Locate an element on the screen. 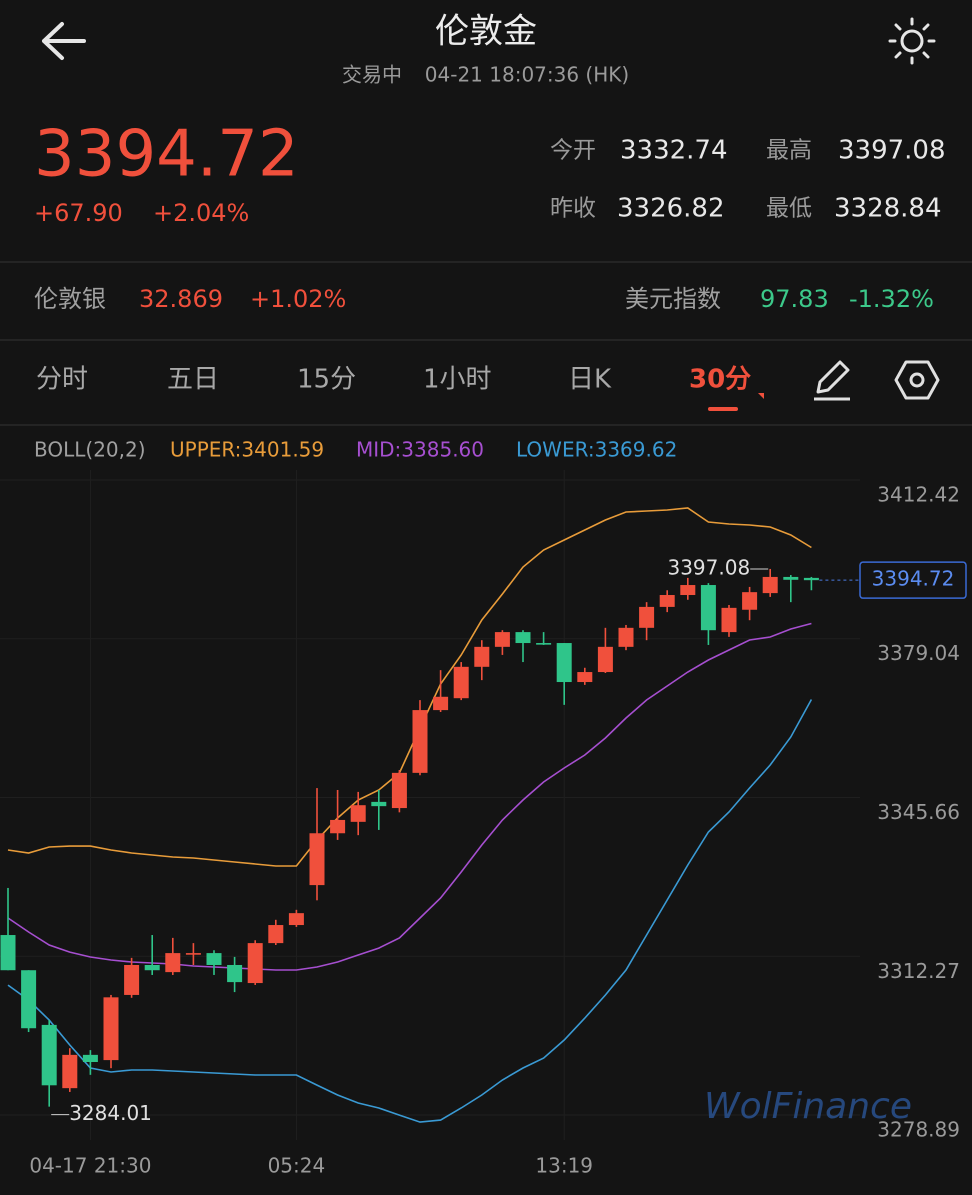  tab: 15分 is located at coordinates (326, 380).